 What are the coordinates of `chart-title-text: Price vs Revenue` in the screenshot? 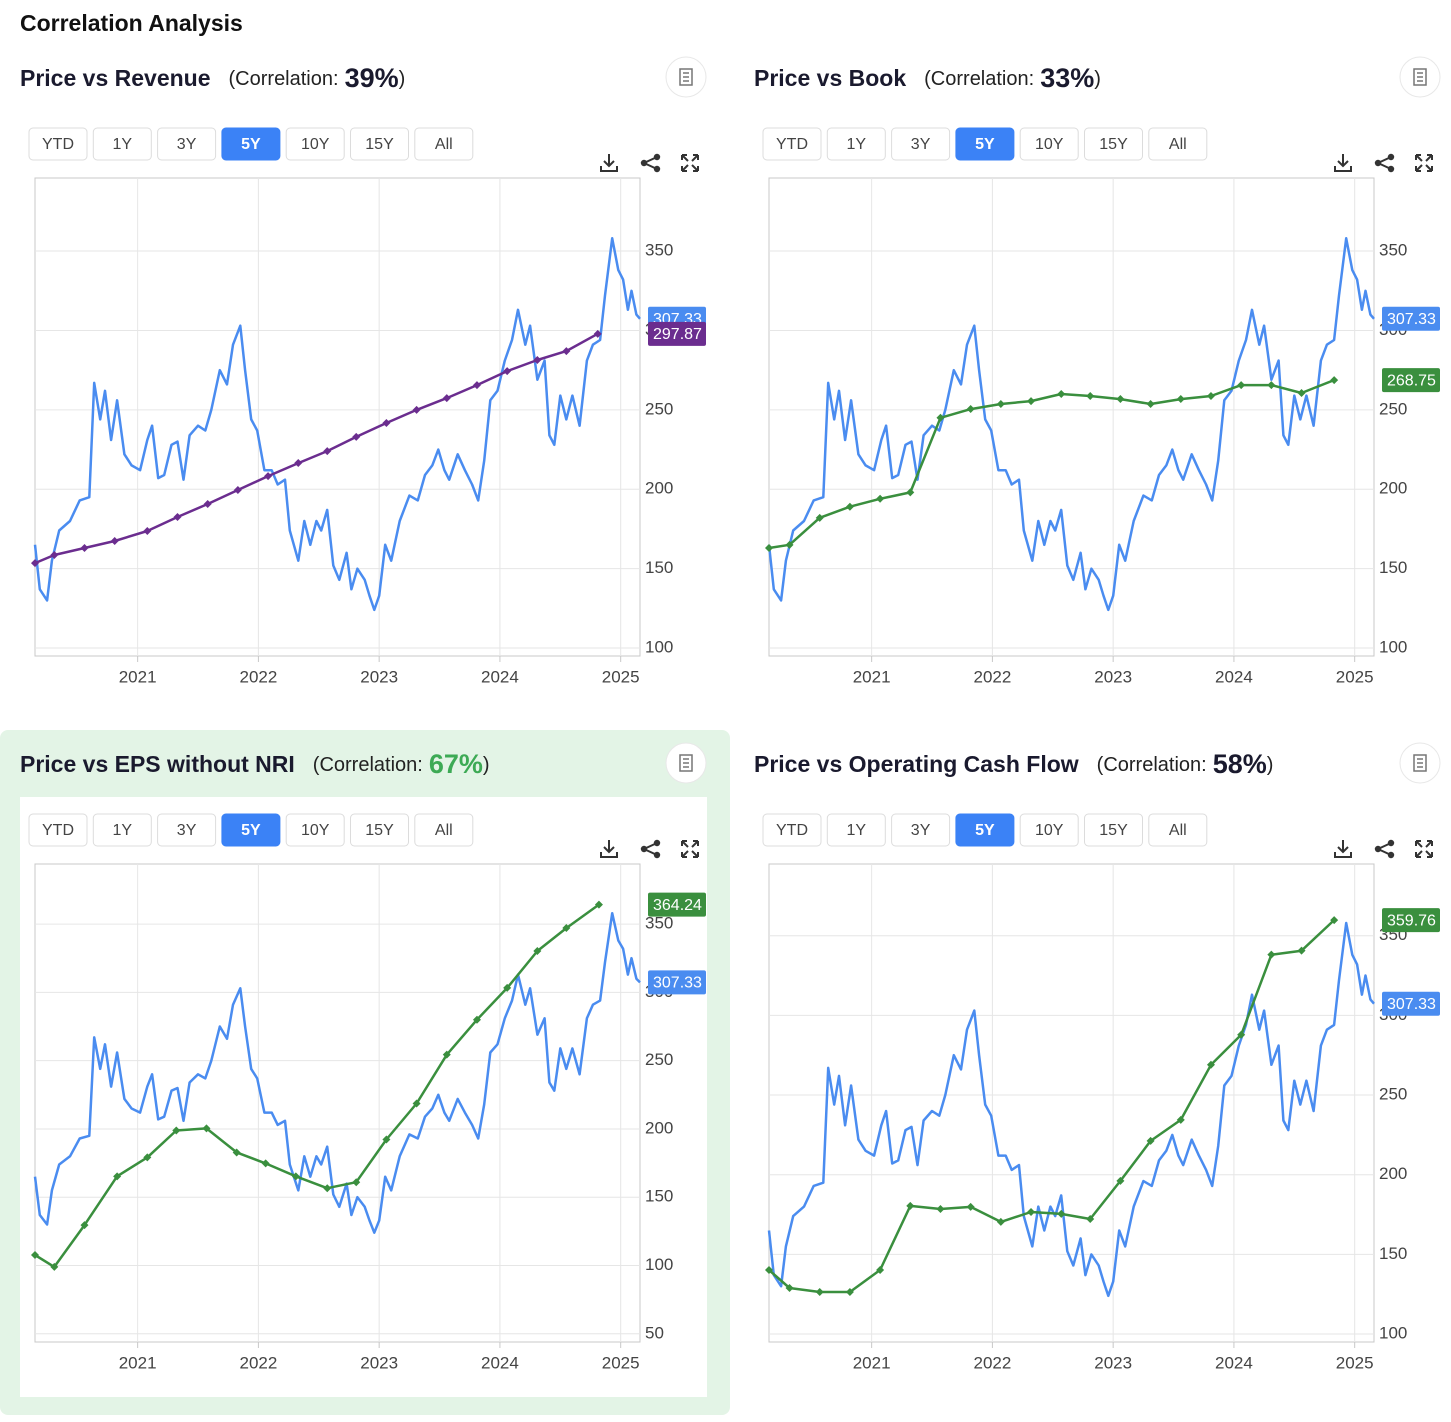 It's located at (115, 78).